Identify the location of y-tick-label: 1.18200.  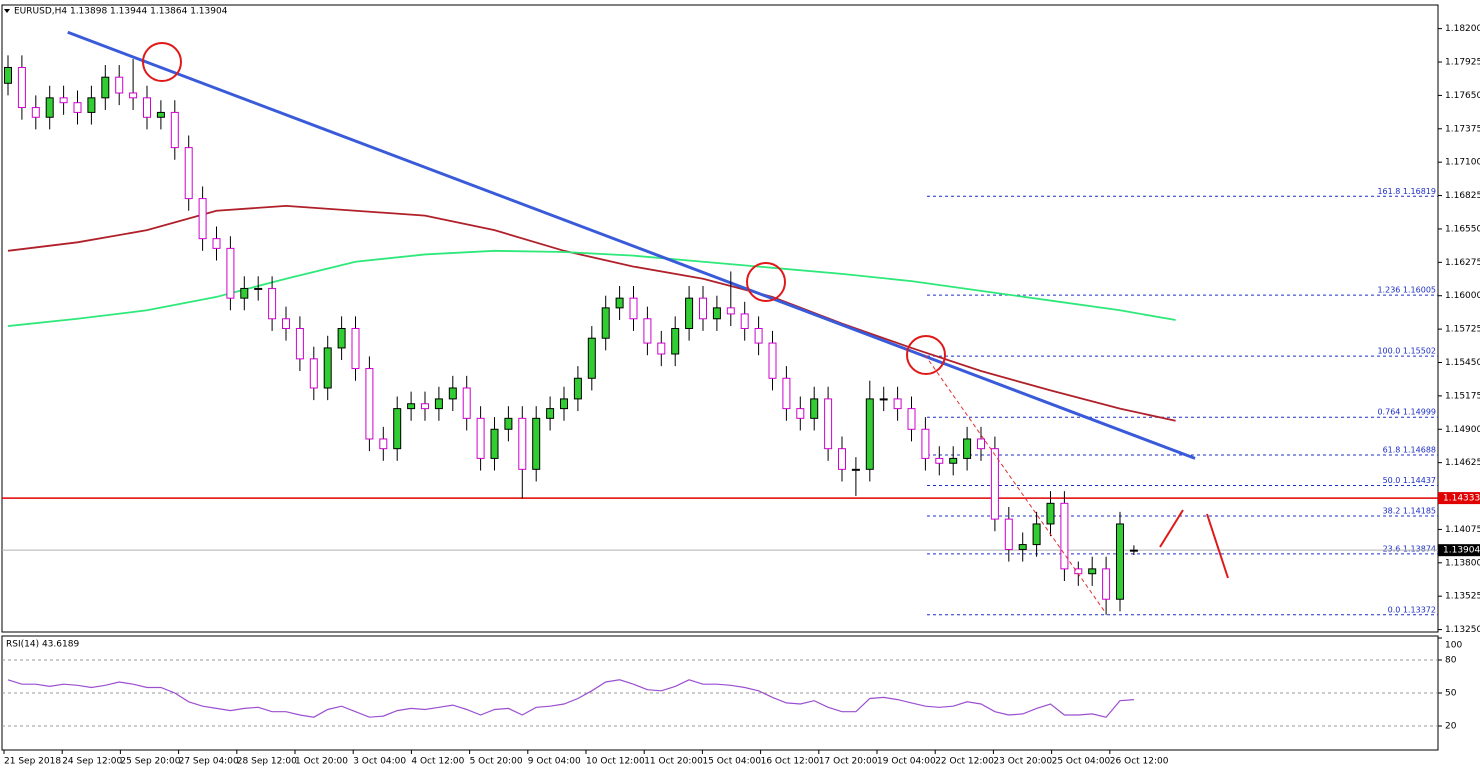
(1462, 29).